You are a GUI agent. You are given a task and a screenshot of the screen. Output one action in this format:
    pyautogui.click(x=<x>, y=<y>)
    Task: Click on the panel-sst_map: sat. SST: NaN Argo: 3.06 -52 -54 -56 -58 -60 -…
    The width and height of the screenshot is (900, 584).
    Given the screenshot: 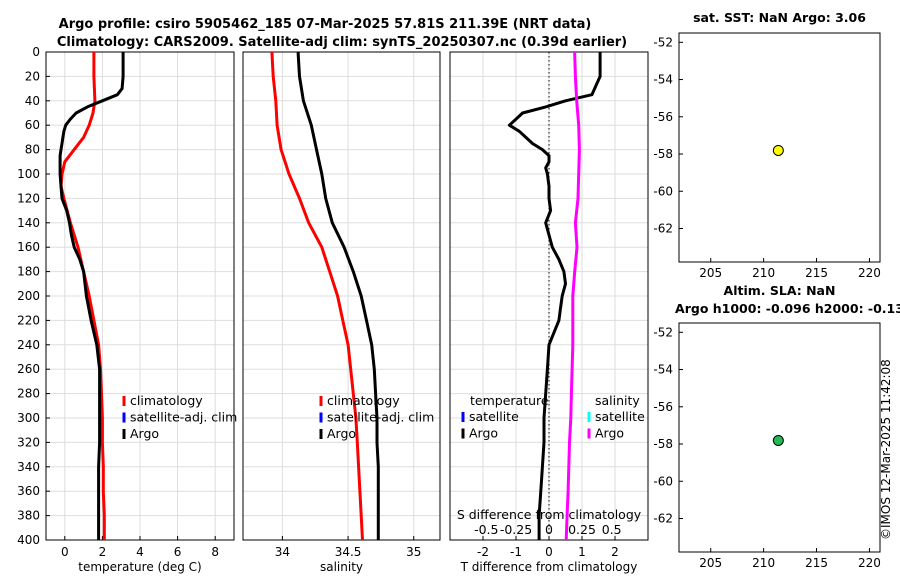 What is the action you would take?
    pyautogui.click(x=766, y=145)
    